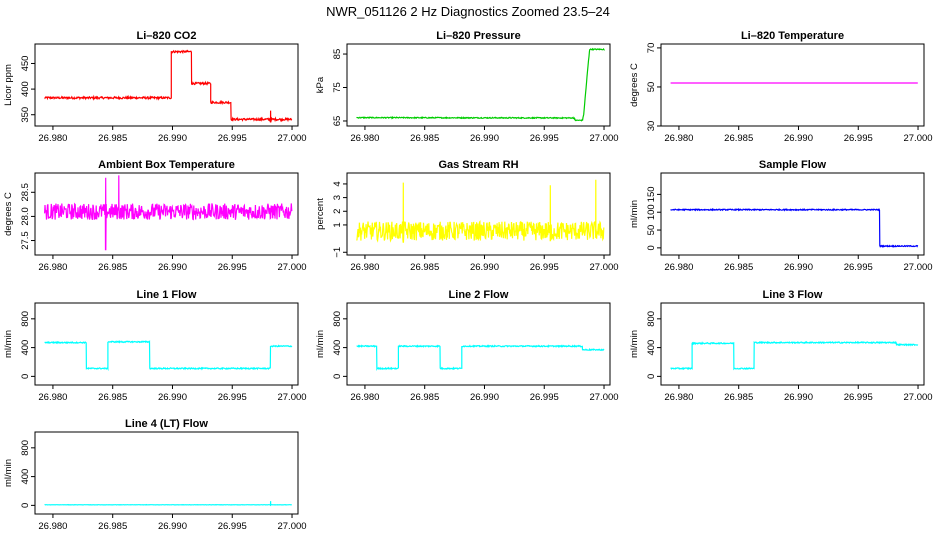 The width and height of the screenshot is (936, 540). Describe the element at coordinates (793, 295) in the screenshot. I see `panel-title: Line 3 Flow` at that location.